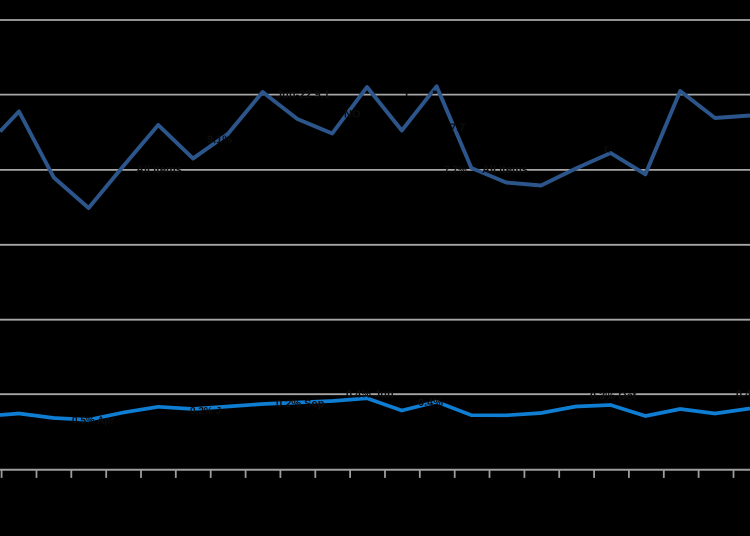 The height and width of the screenshot is (536, 750). I want to click on svg-text: 0.4% Jun, so click(370, 395).